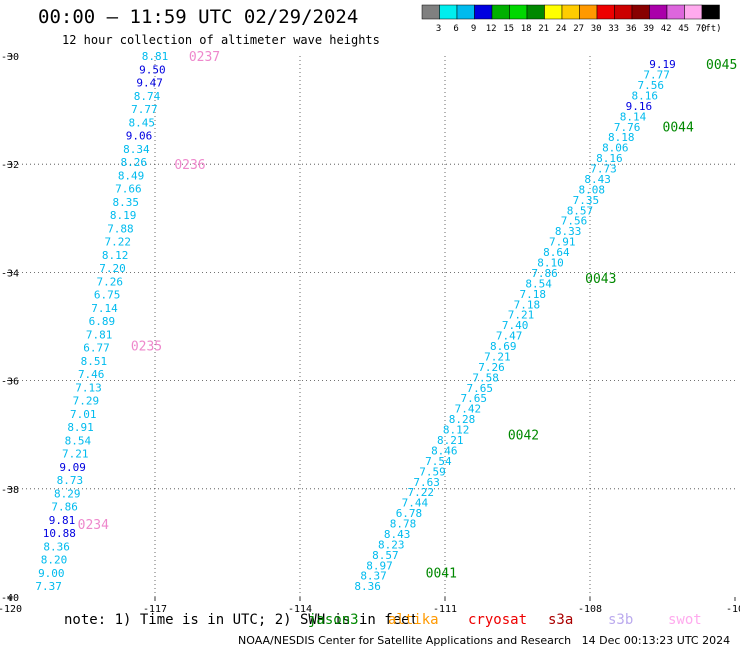 This screenshot has width=740, height=650. Describe the element at coordinates (88, 387) in the screenshot. I see `wave-height-value: 7.13` at that location.